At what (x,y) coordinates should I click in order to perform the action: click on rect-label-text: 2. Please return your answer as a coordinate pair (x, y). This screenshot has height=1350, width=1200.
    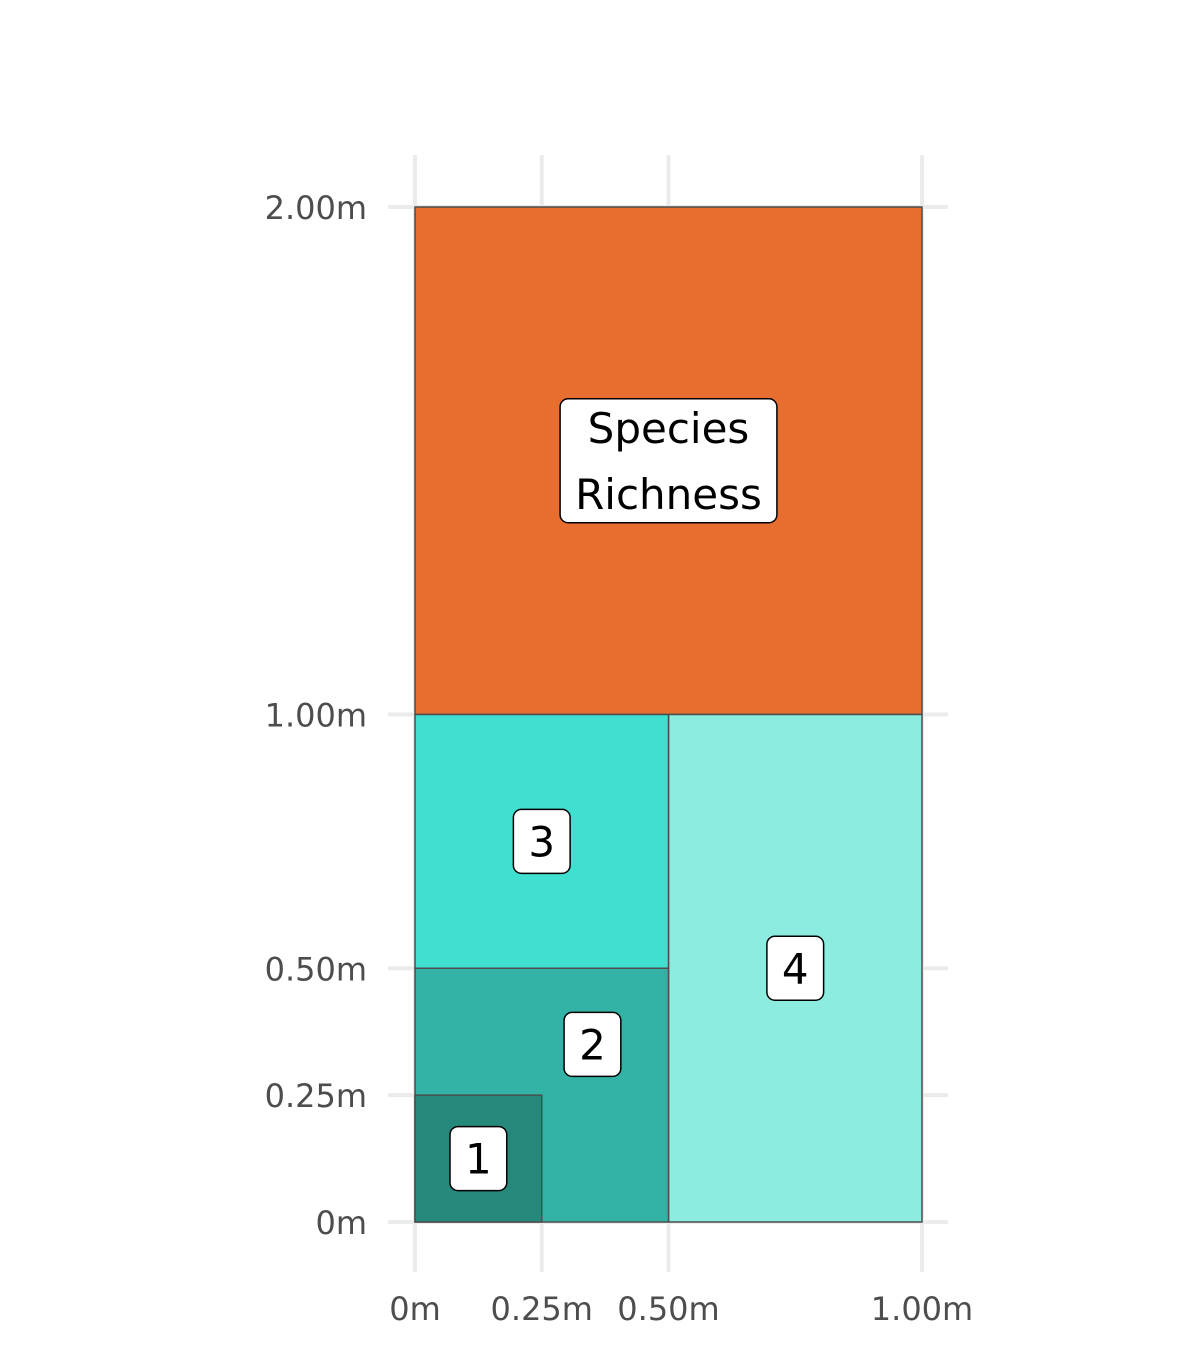
    Looking at the image, I should click on (592, 1044).